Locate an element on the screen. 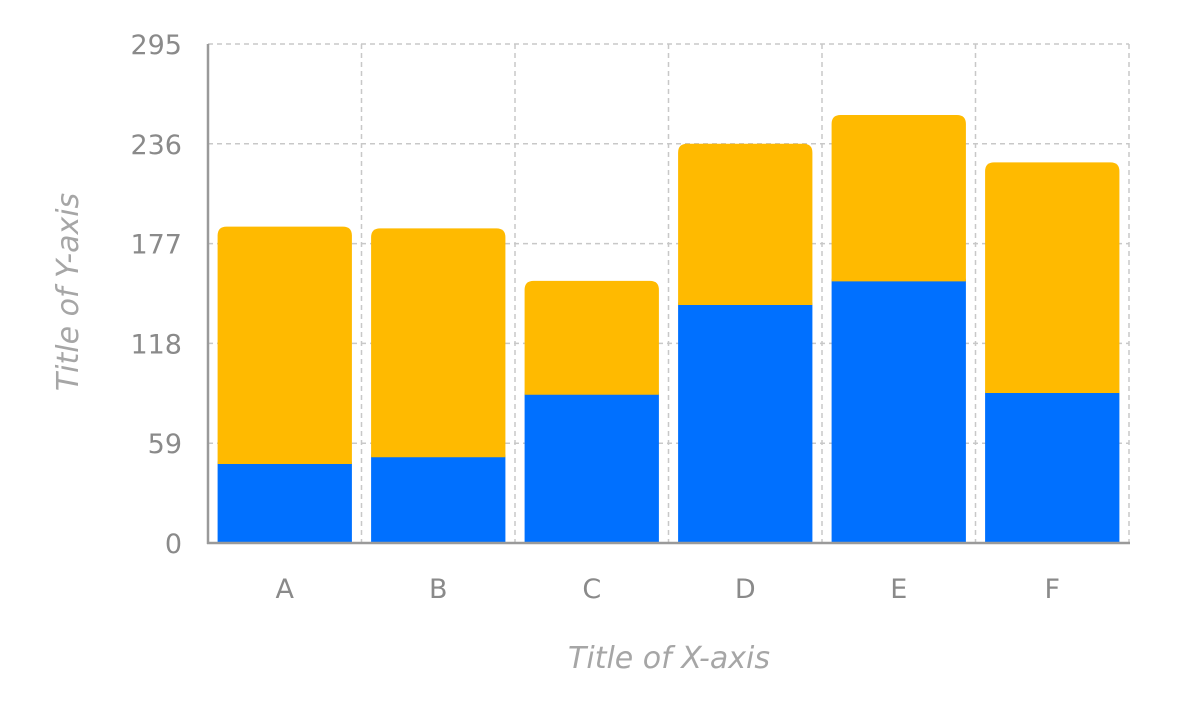  y-tick-label: 295 is located at coordinates (156, 45).